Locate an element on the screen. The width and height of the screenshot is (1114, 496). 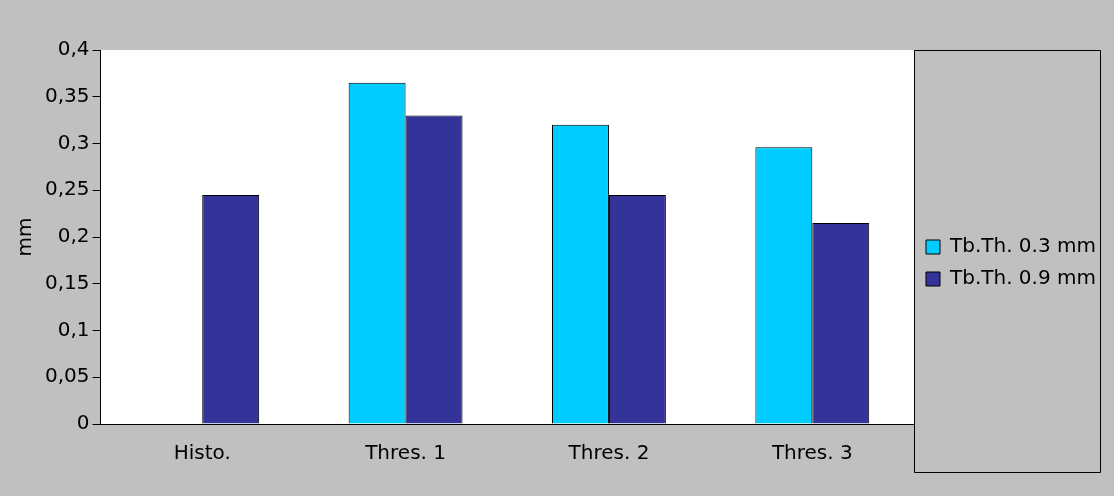
x-tick-label: Histo. is located at coordinates (202, 452).